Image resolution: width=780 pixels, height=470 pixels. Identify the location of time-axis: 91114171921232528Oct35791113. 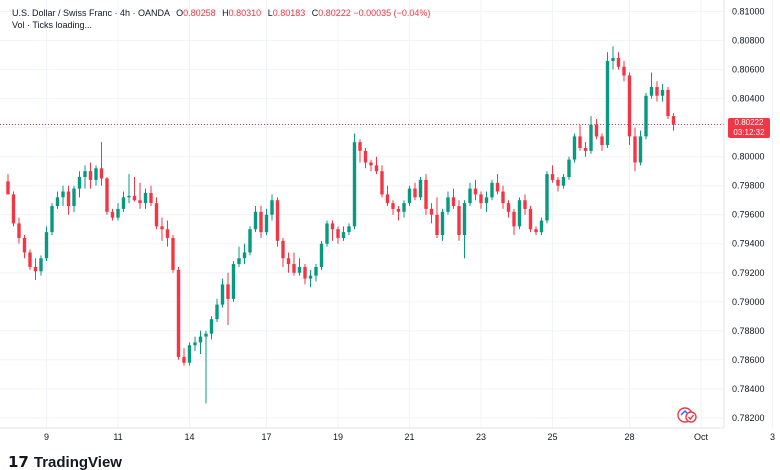
(390, 434).